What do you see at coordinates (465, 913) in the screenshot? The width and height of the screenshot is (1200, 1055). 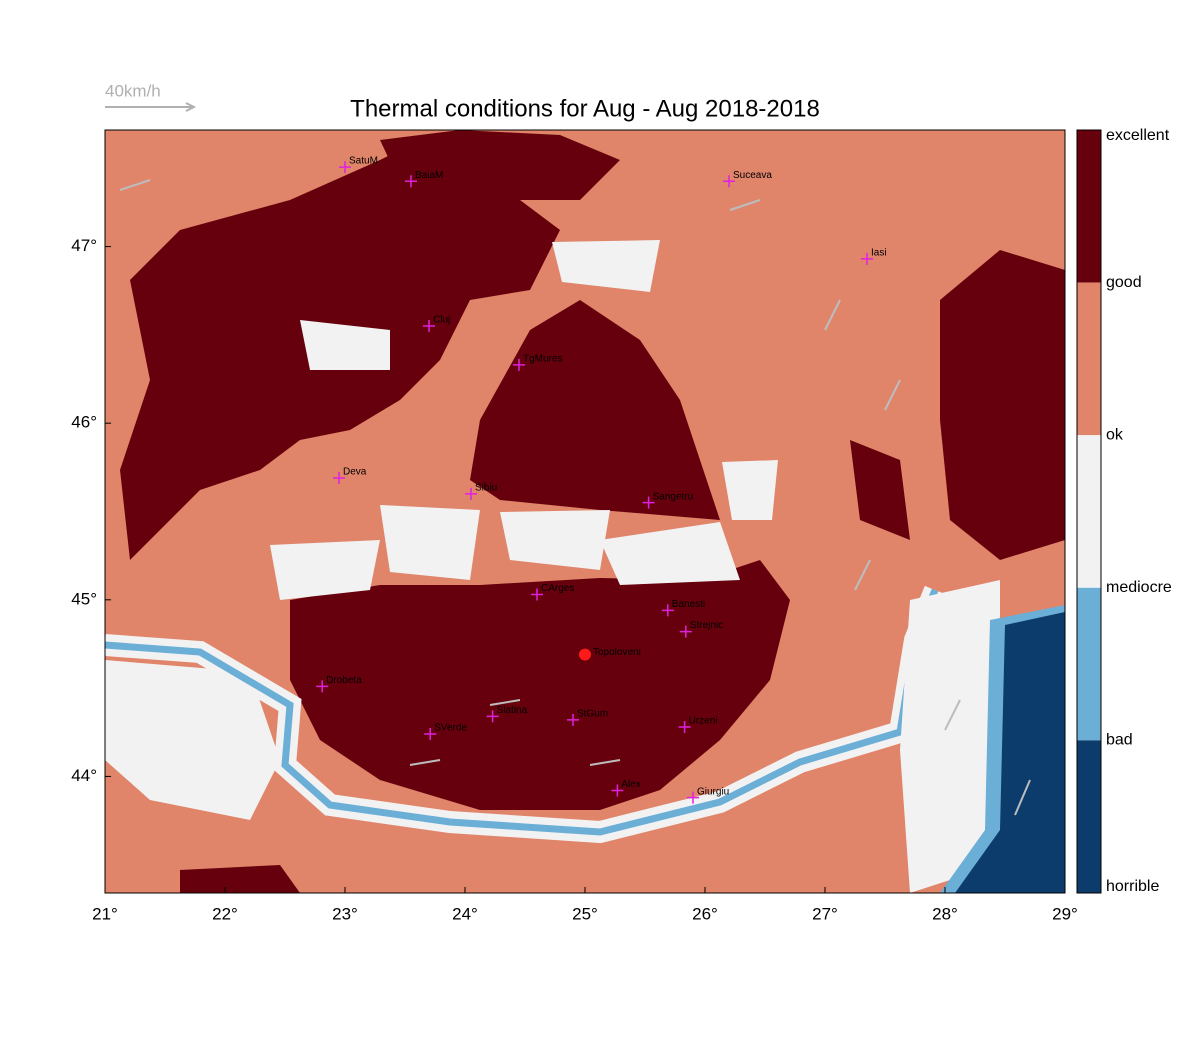 I see `x-tick-label: 24°` at bounding box center [465, 913].